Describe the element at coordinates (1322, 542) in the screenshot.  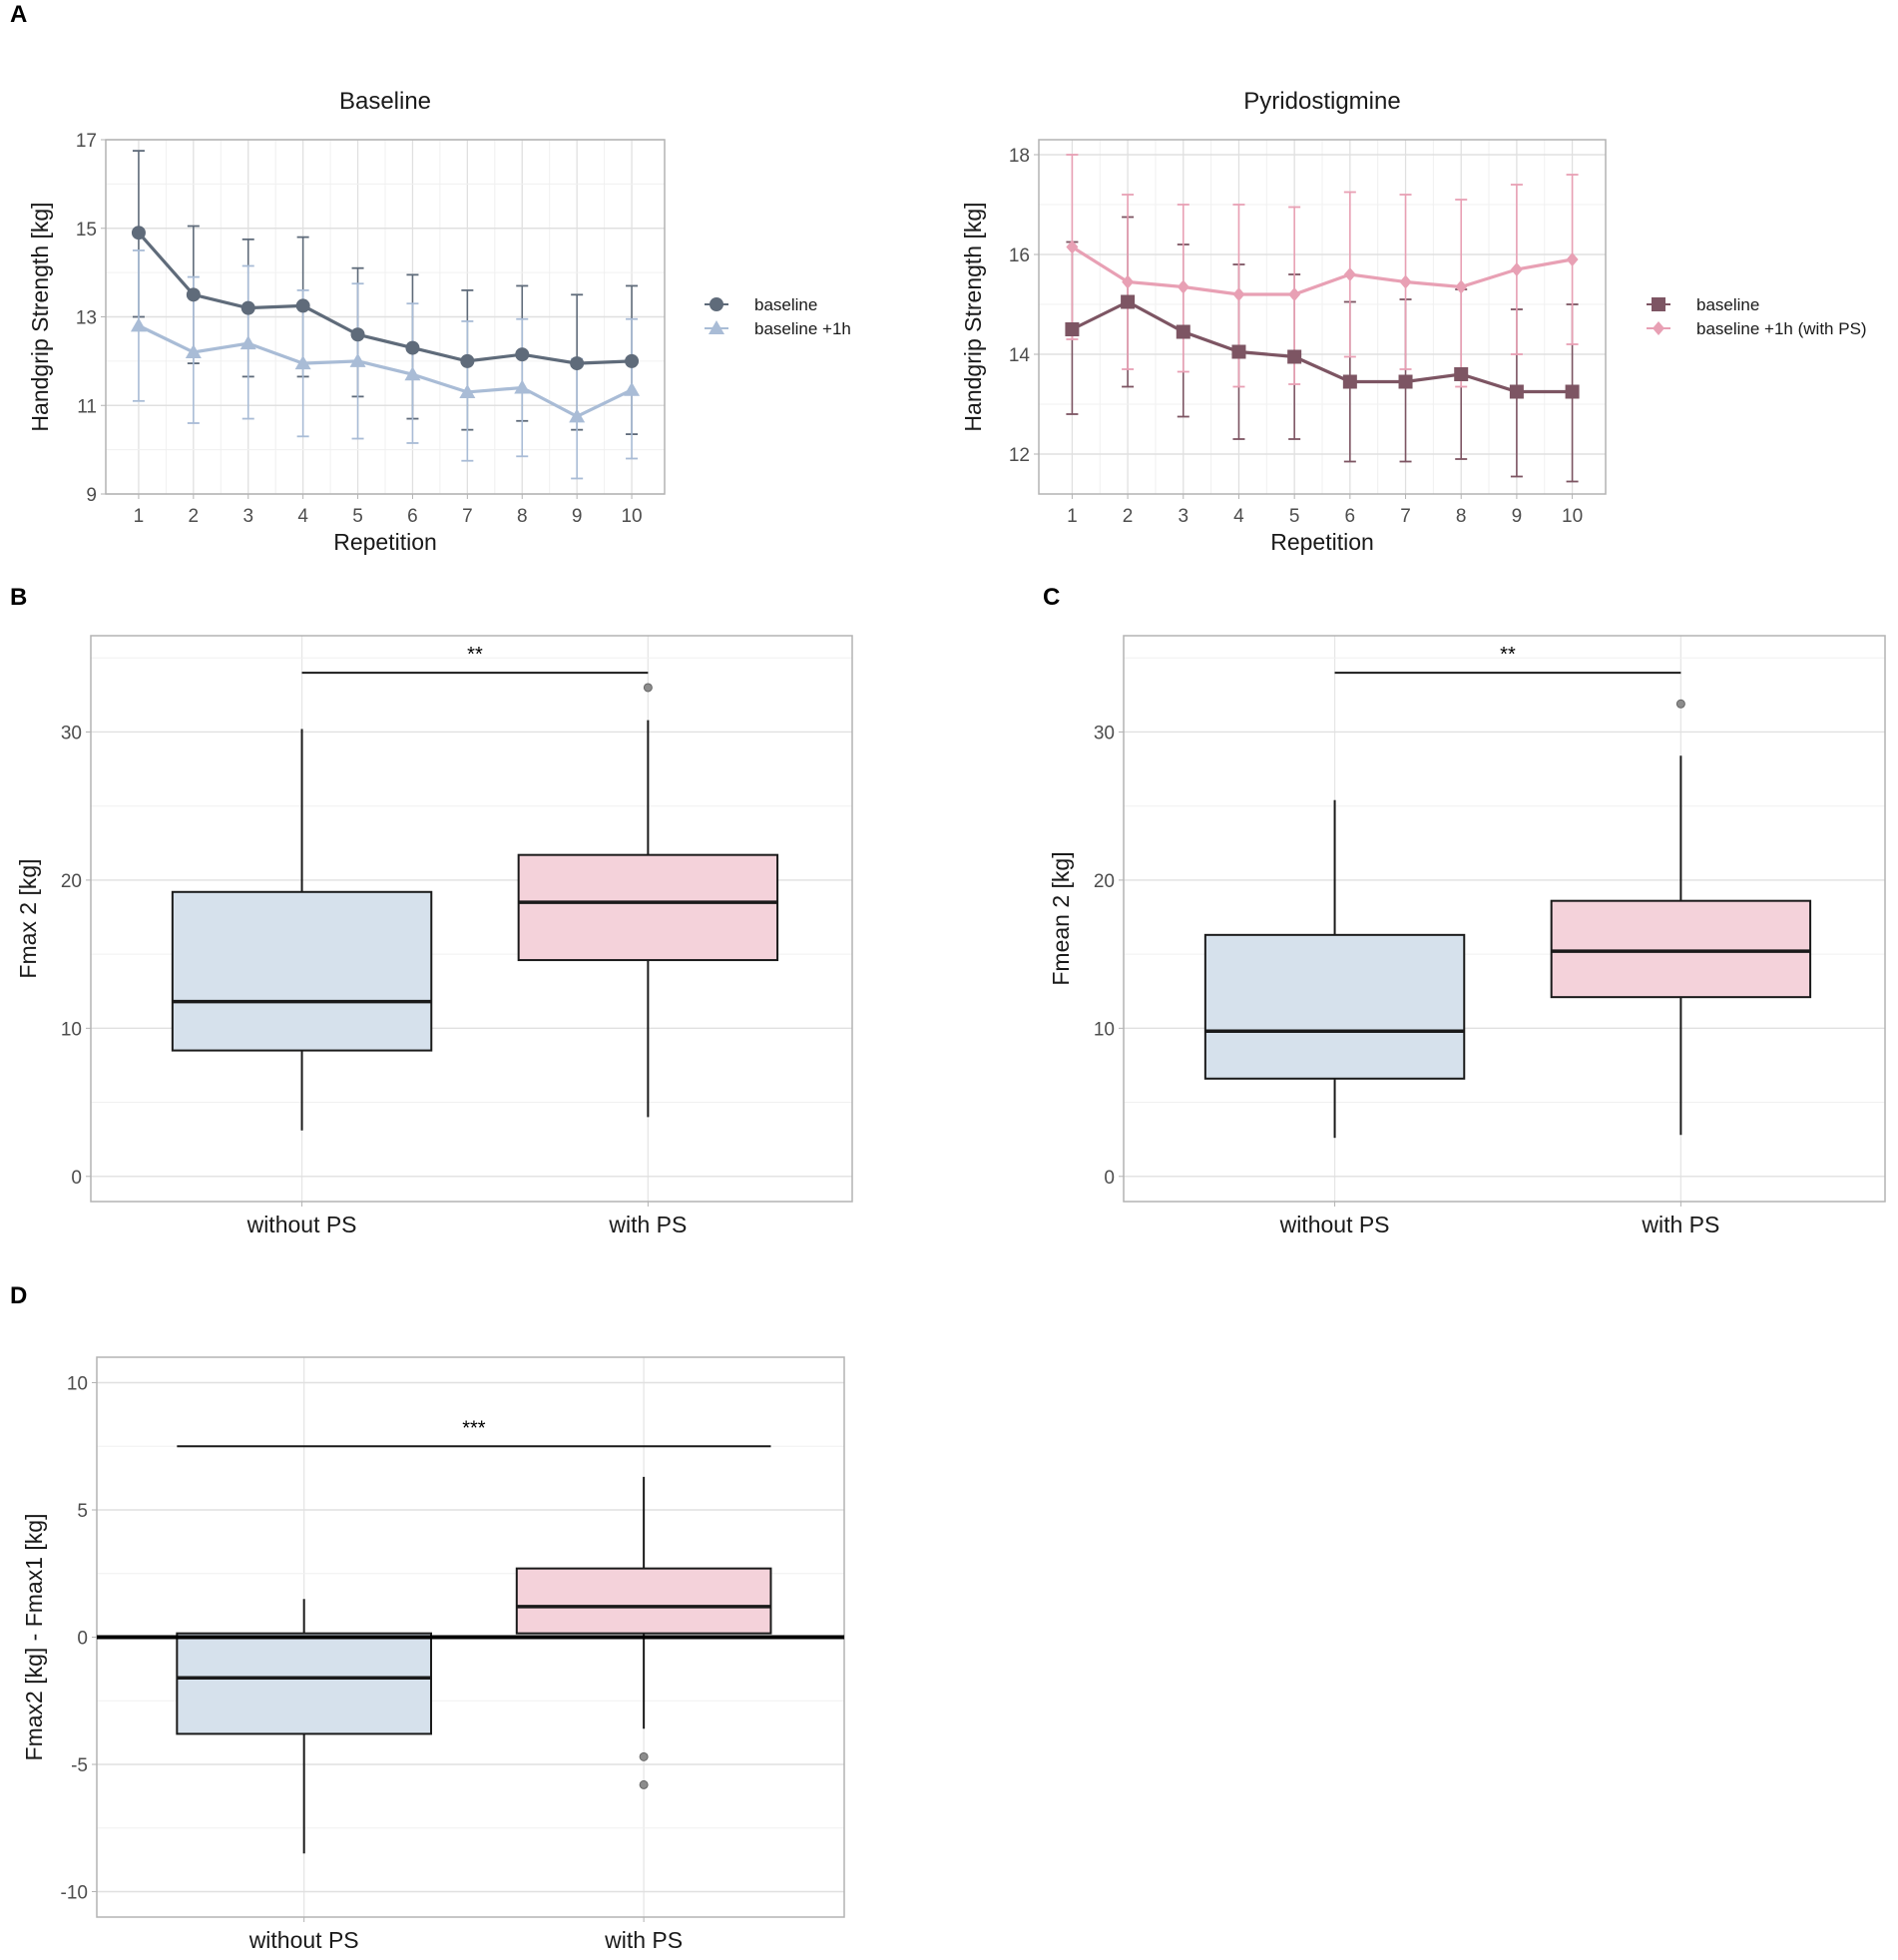
I see `x-axis-label: Repetition` at that location.